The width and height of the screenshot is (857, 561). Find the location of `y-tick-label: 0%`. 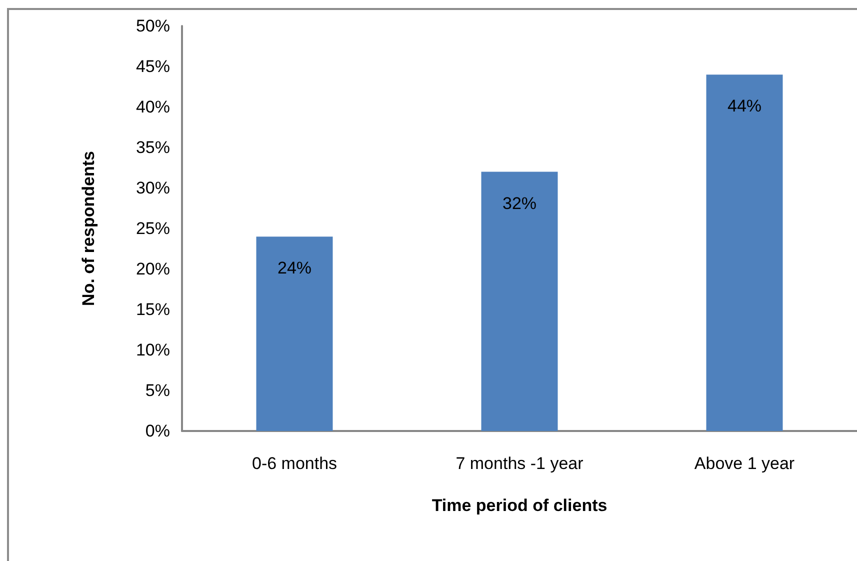

y-tick-label: 0% is located at coordinates (157, 431).